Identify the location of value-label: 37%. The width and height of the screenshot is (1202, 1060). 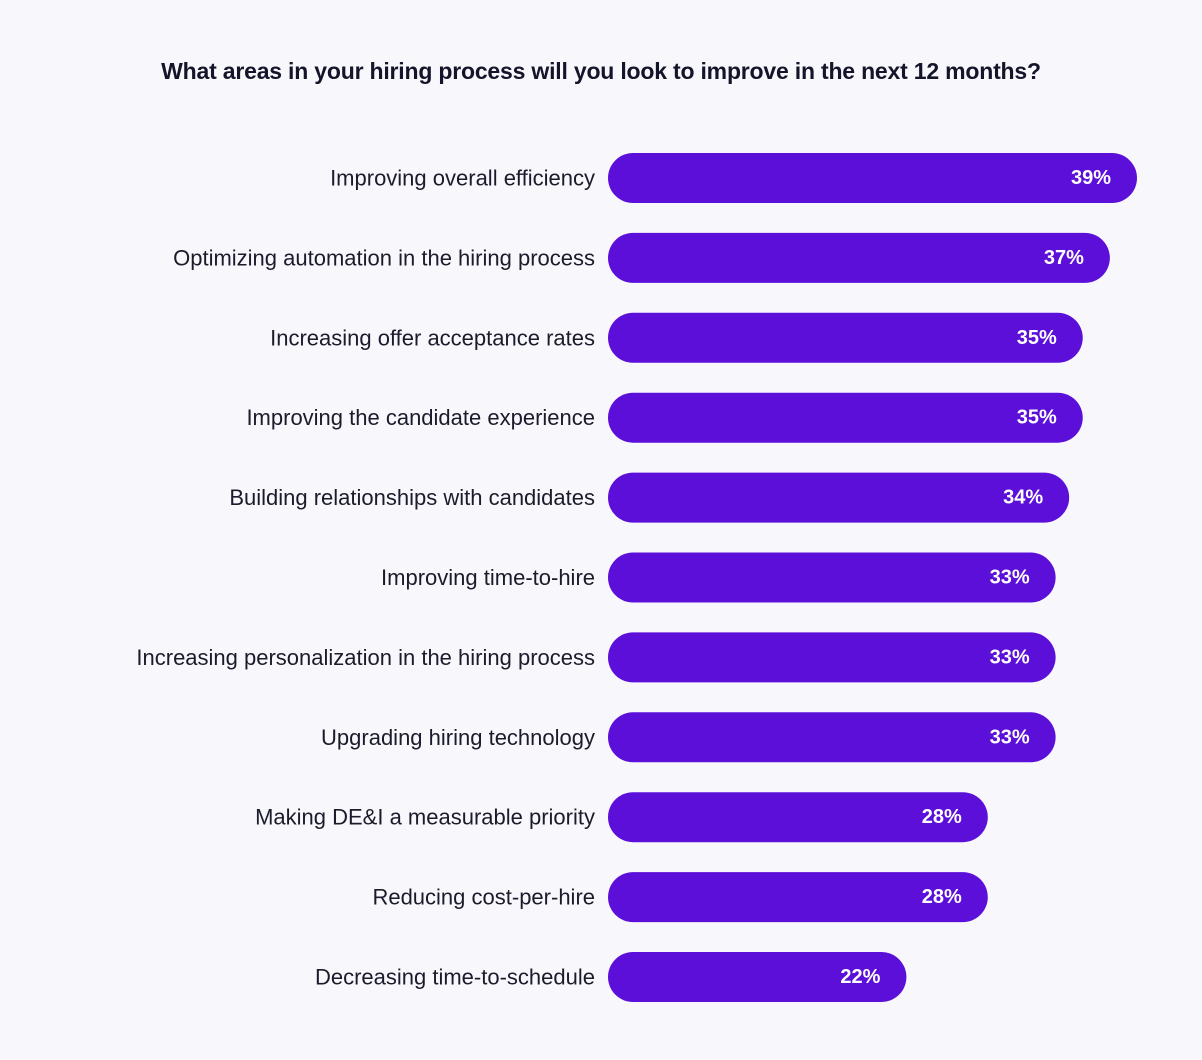
(1064, 258).